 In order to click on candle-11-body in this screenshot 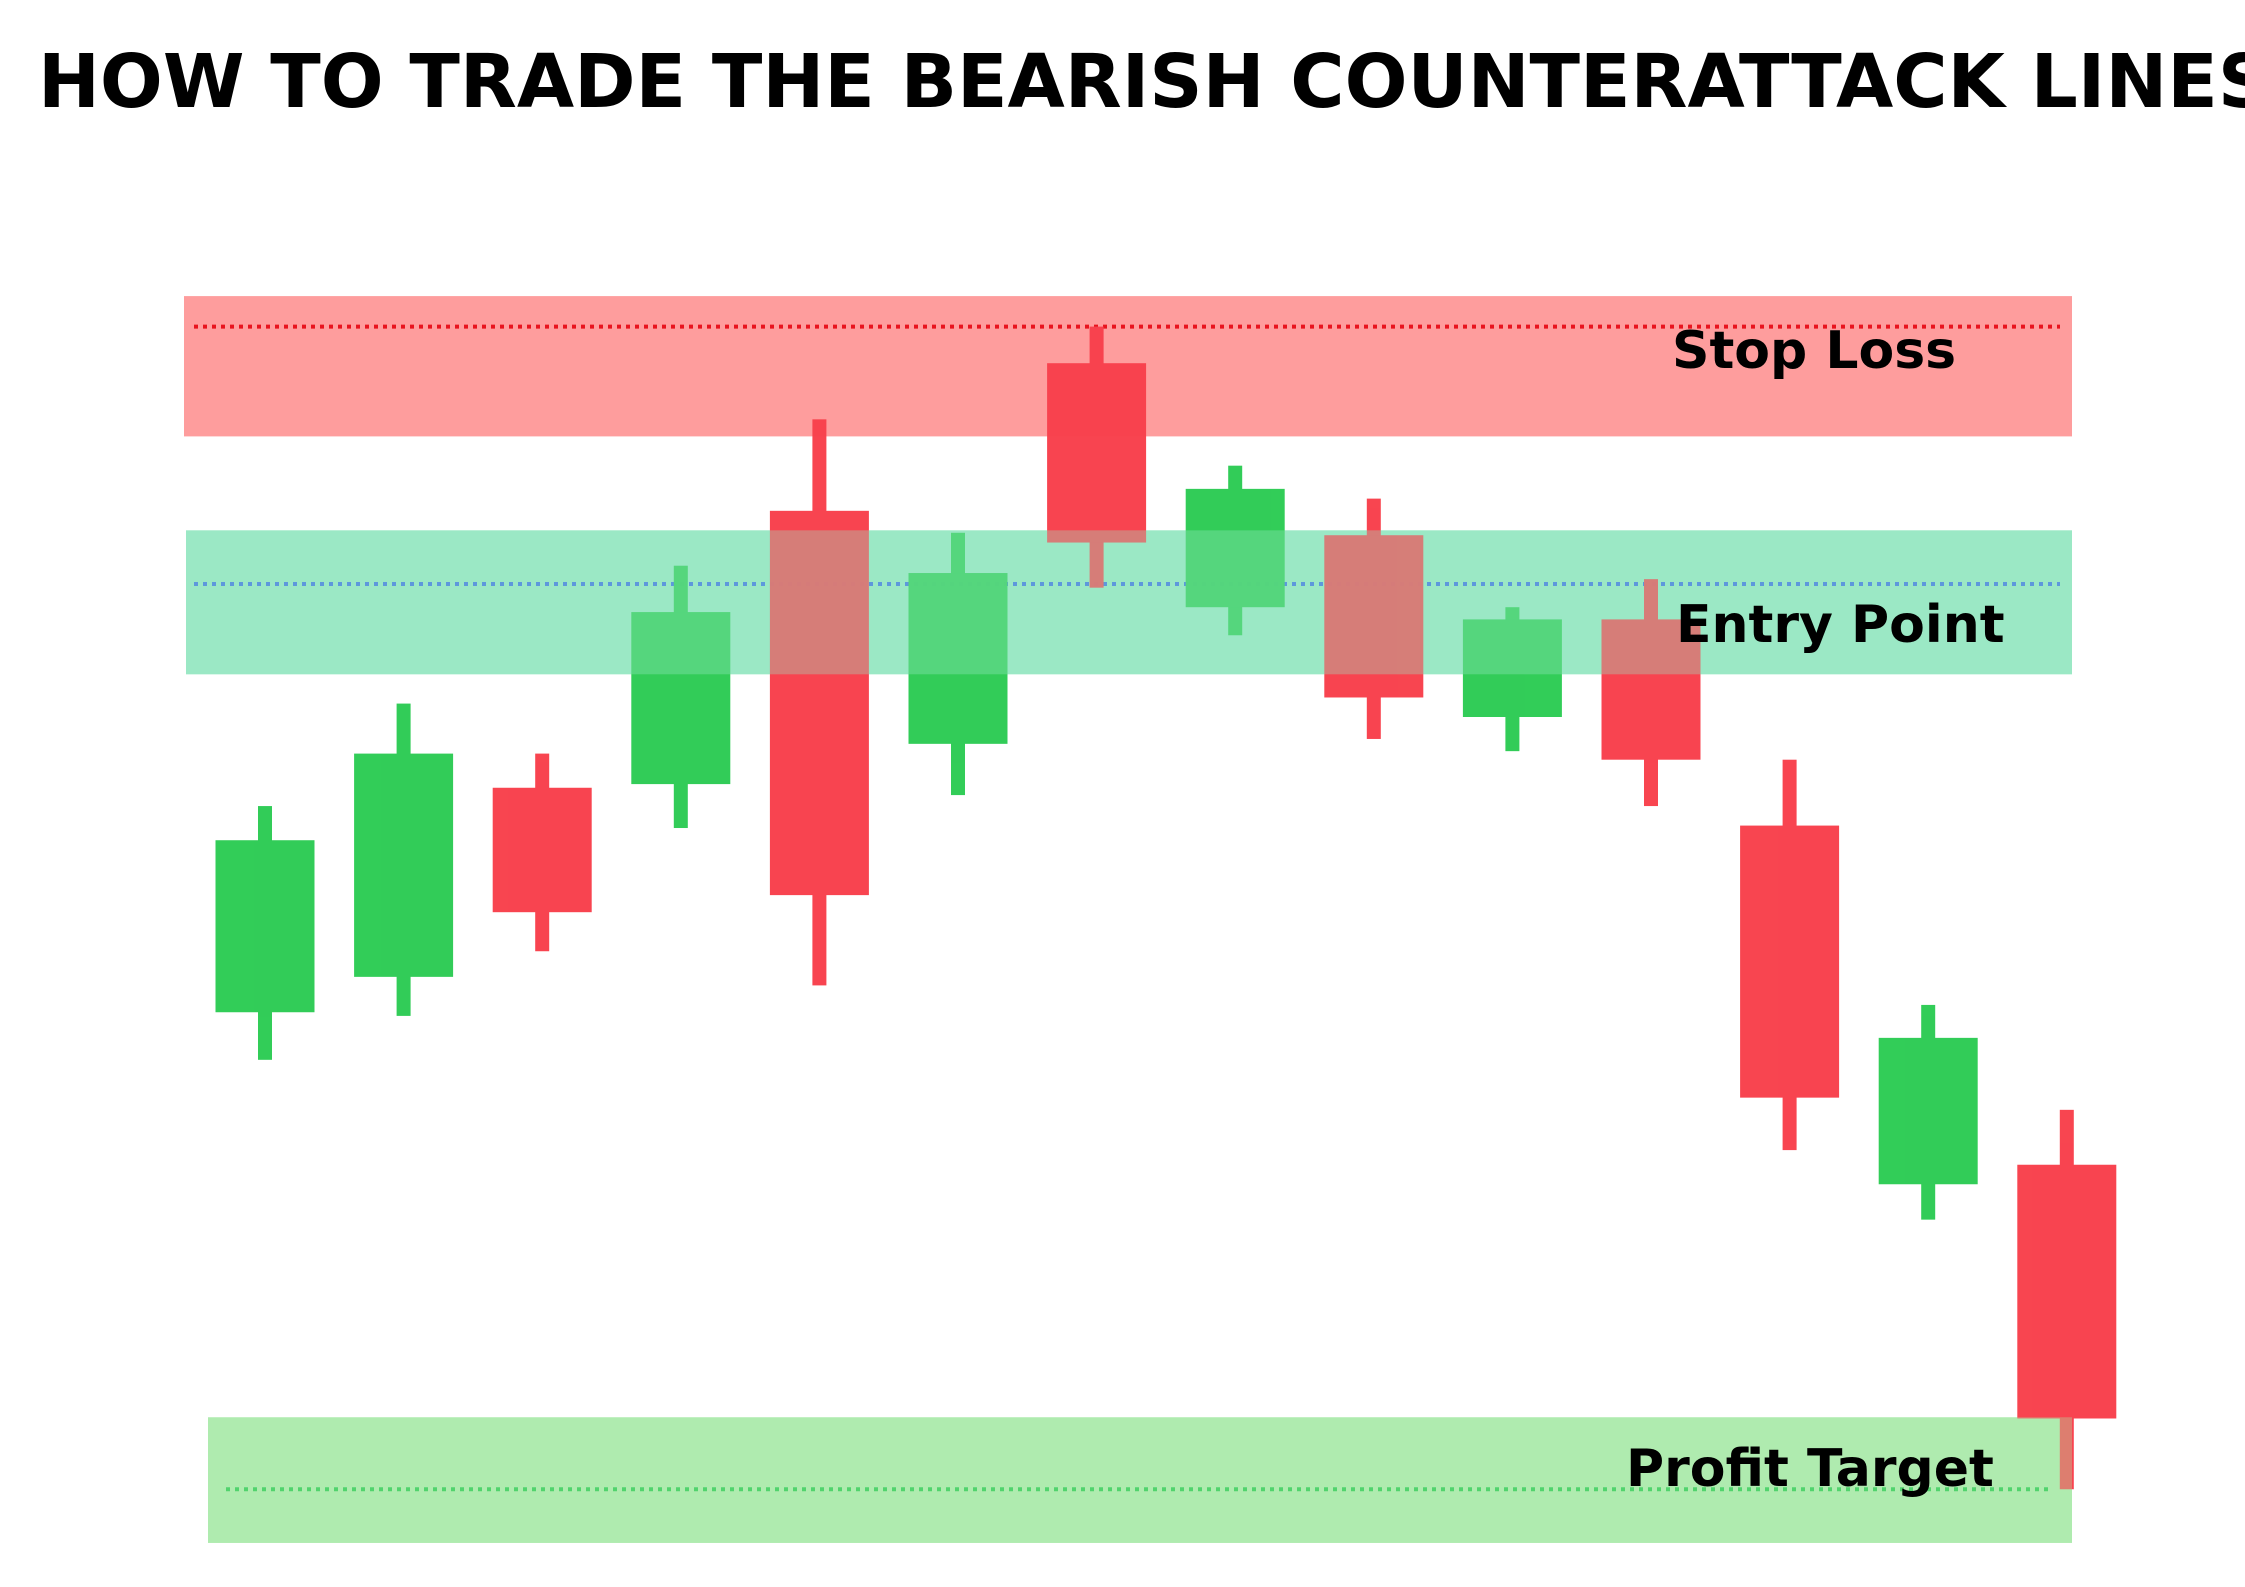, I will do `click(1651, 689)`.